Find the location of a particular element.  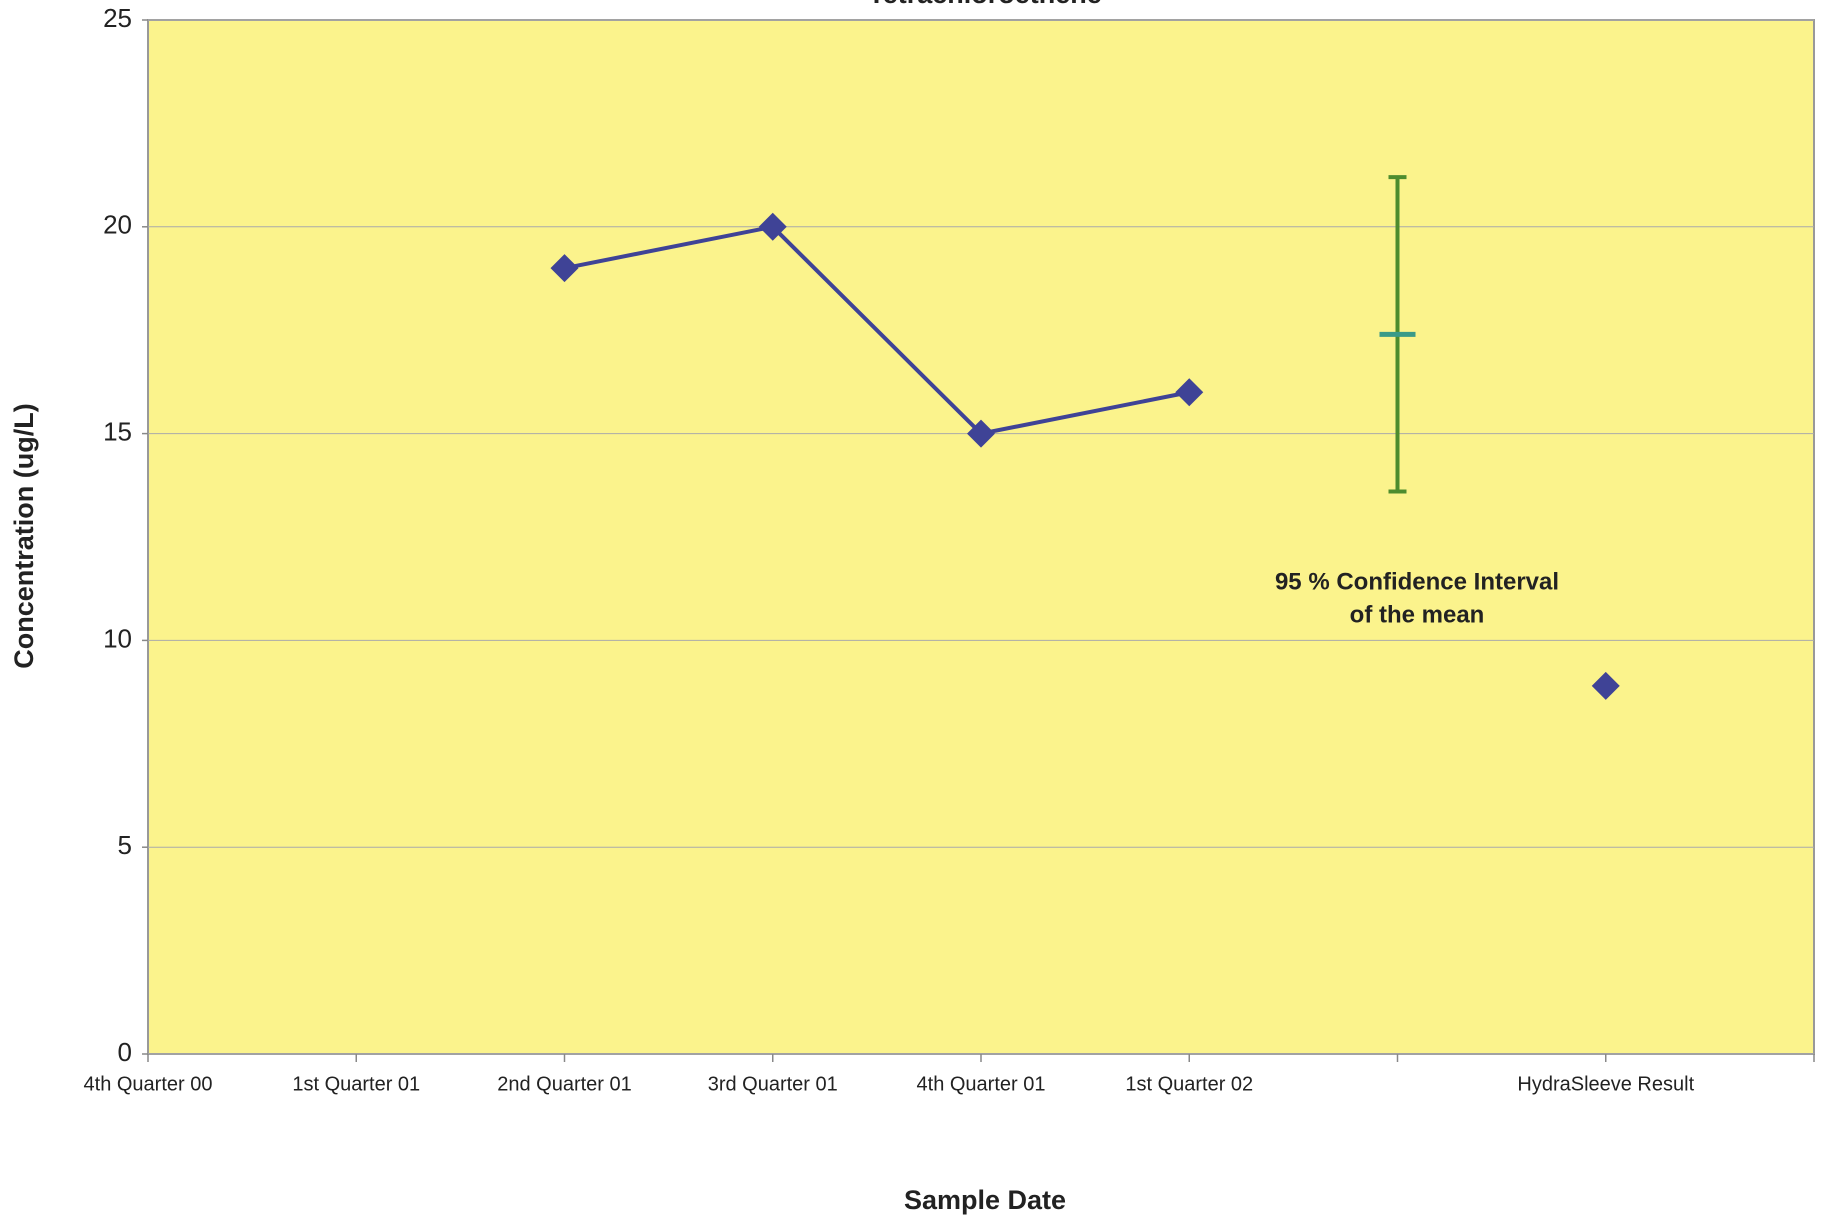

x-tick-label: 2nd Quarter 01 is located at coordinates (564, 1084).